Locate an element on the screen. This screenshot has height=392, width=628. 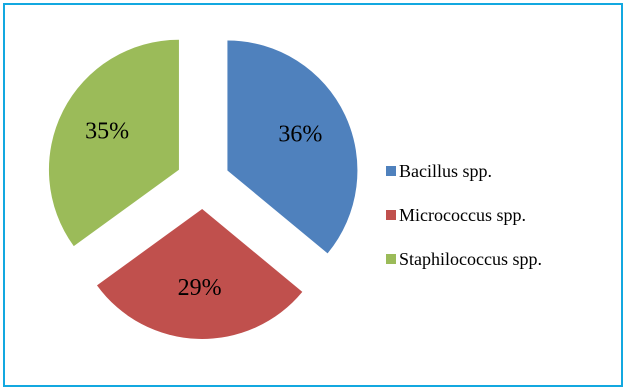
slice-label-bacillus: 36% is located at coordinates (300, 135).